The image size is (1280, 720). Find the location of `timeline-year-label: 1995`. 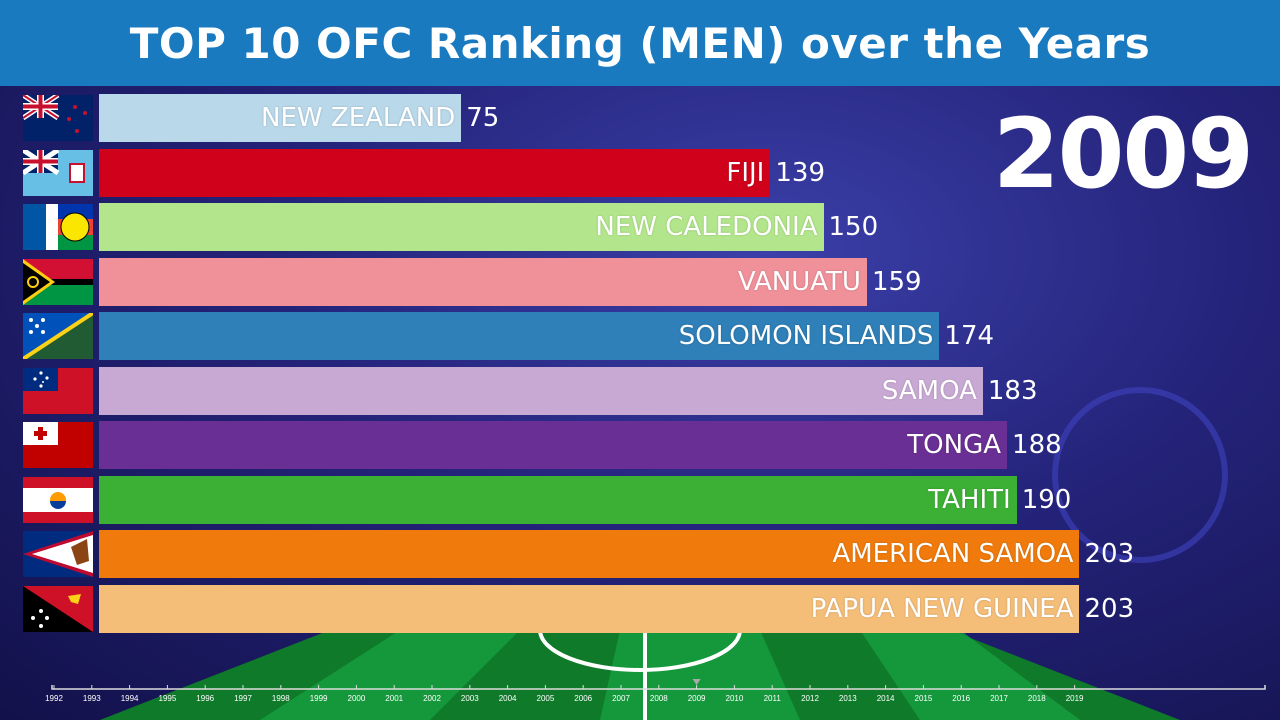

timeline-year-label: 1995 is located at coordinates (168, 698).